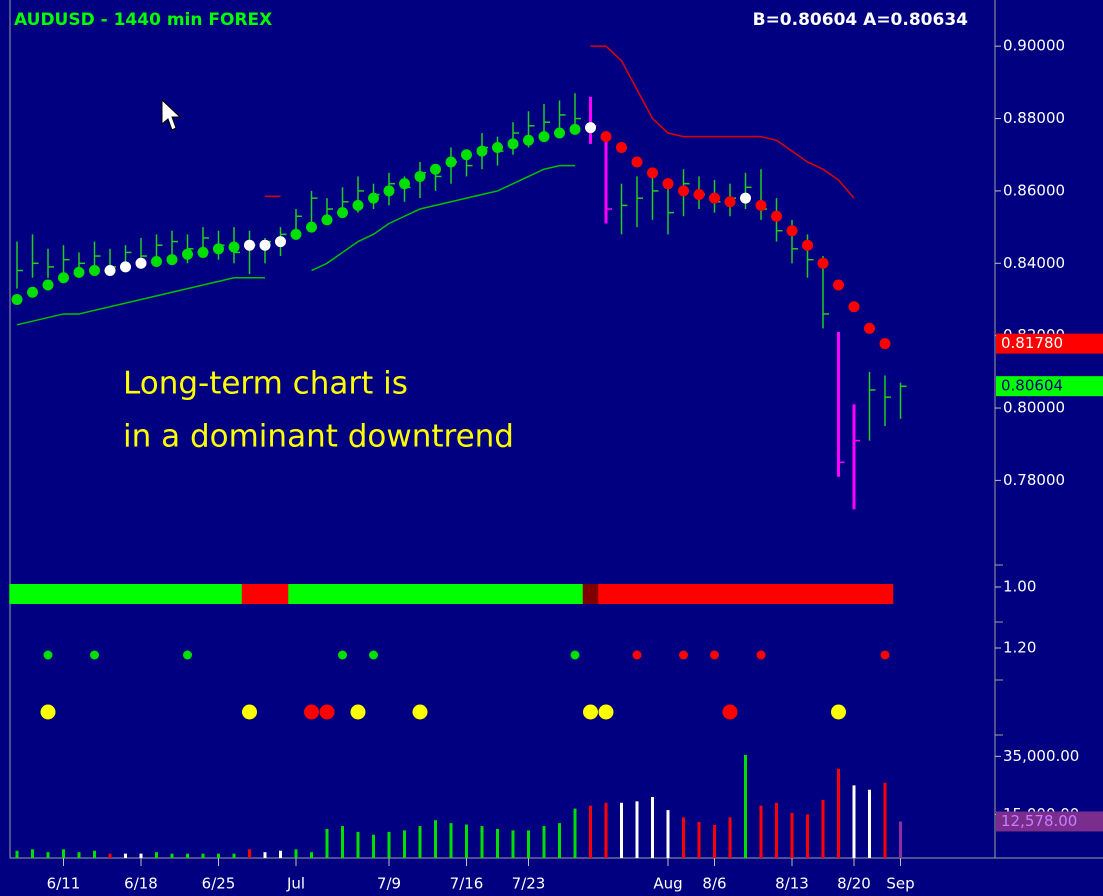 The width and height of the screenshot is (1103, 896). What do you see at coordinates (219, 884) in the screenshot?
I see `x-tick-label: 6/25` at bounding box center [219, 884].